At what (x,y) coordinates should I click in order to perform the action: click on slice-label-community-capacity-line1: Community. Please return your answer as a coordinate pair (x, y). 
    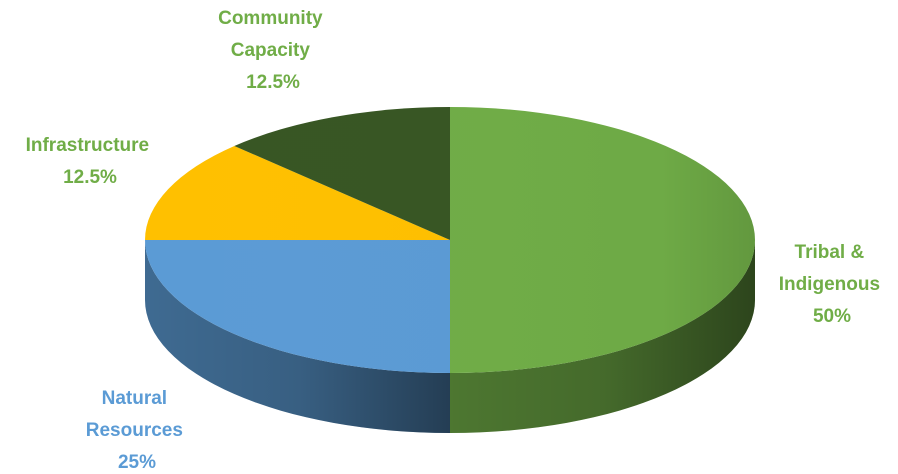
    Looking at the image, I should click on (270, 18).